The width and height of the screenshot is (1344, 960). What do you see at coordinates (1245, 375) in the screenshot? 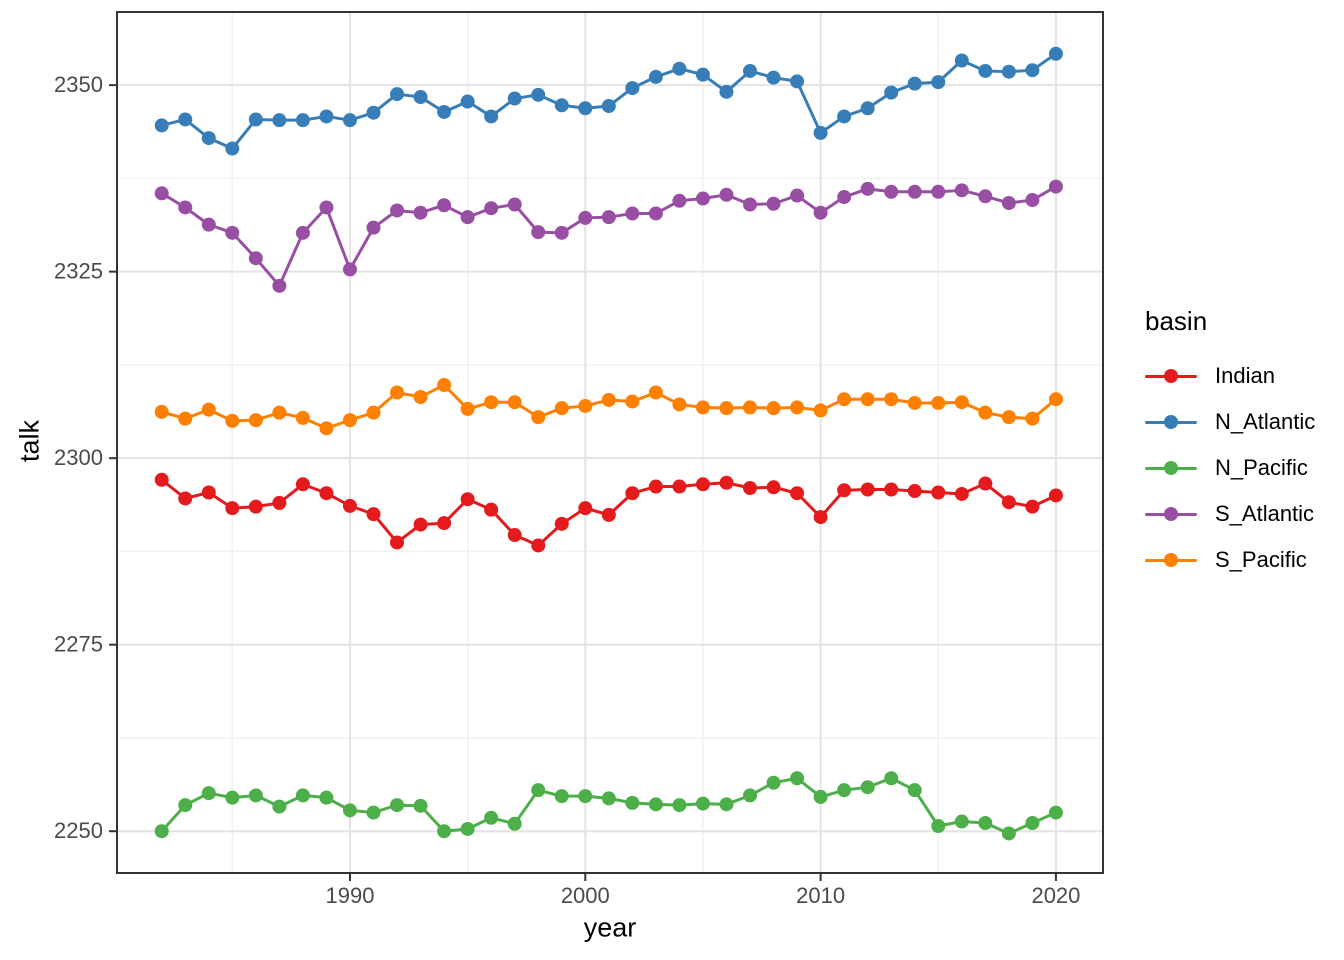
I see `legend-label: Indian` at bounding box center [1245, 375].